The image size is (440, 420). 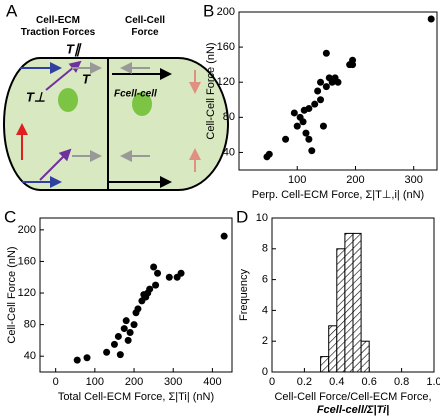 What do you see at coordinates (265, 280) in the screenshot?
I see `y-tick-label: 6` at bounding box center [265, 280].